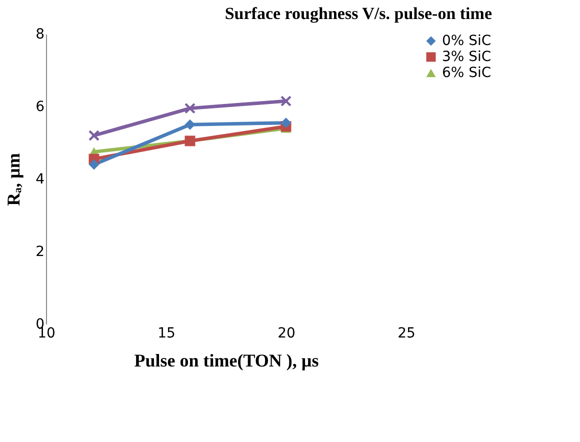  I want to click on chart-title: Surface roughness V/s. pulse-on time, so click(358, 13).